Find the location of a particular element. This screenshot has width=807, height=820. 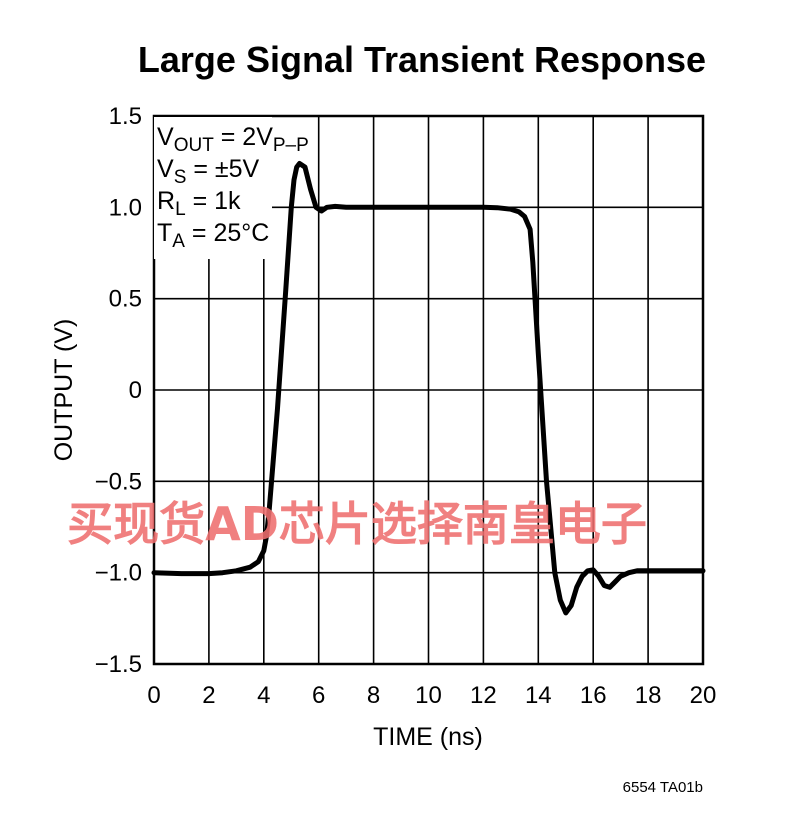

condition-line: RL = 1k is located at coordinates (199, 203).